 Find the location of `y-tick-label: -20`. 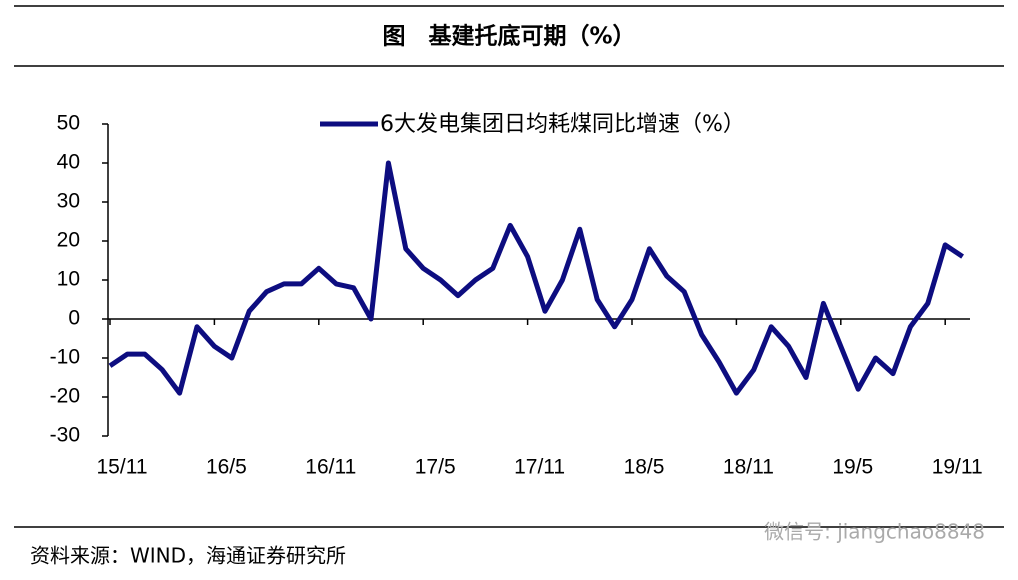

y-tick-label: -20 is located at coordinates (65, 396).